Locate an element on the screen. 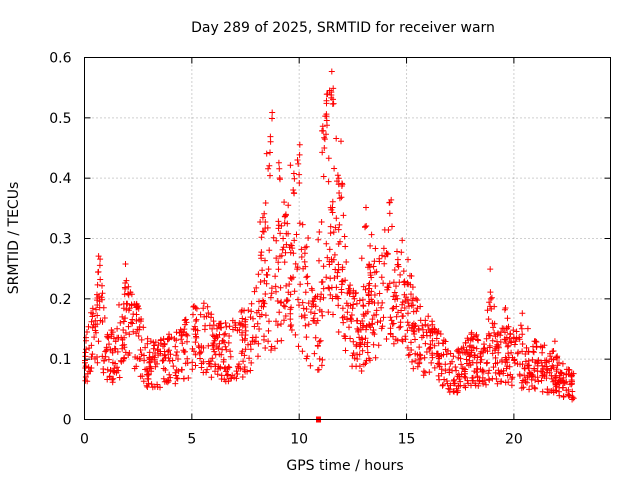 The height and width of the screenshot is (480, 640). y-tick-label: 0.4 is located at coordinates (60, 179).